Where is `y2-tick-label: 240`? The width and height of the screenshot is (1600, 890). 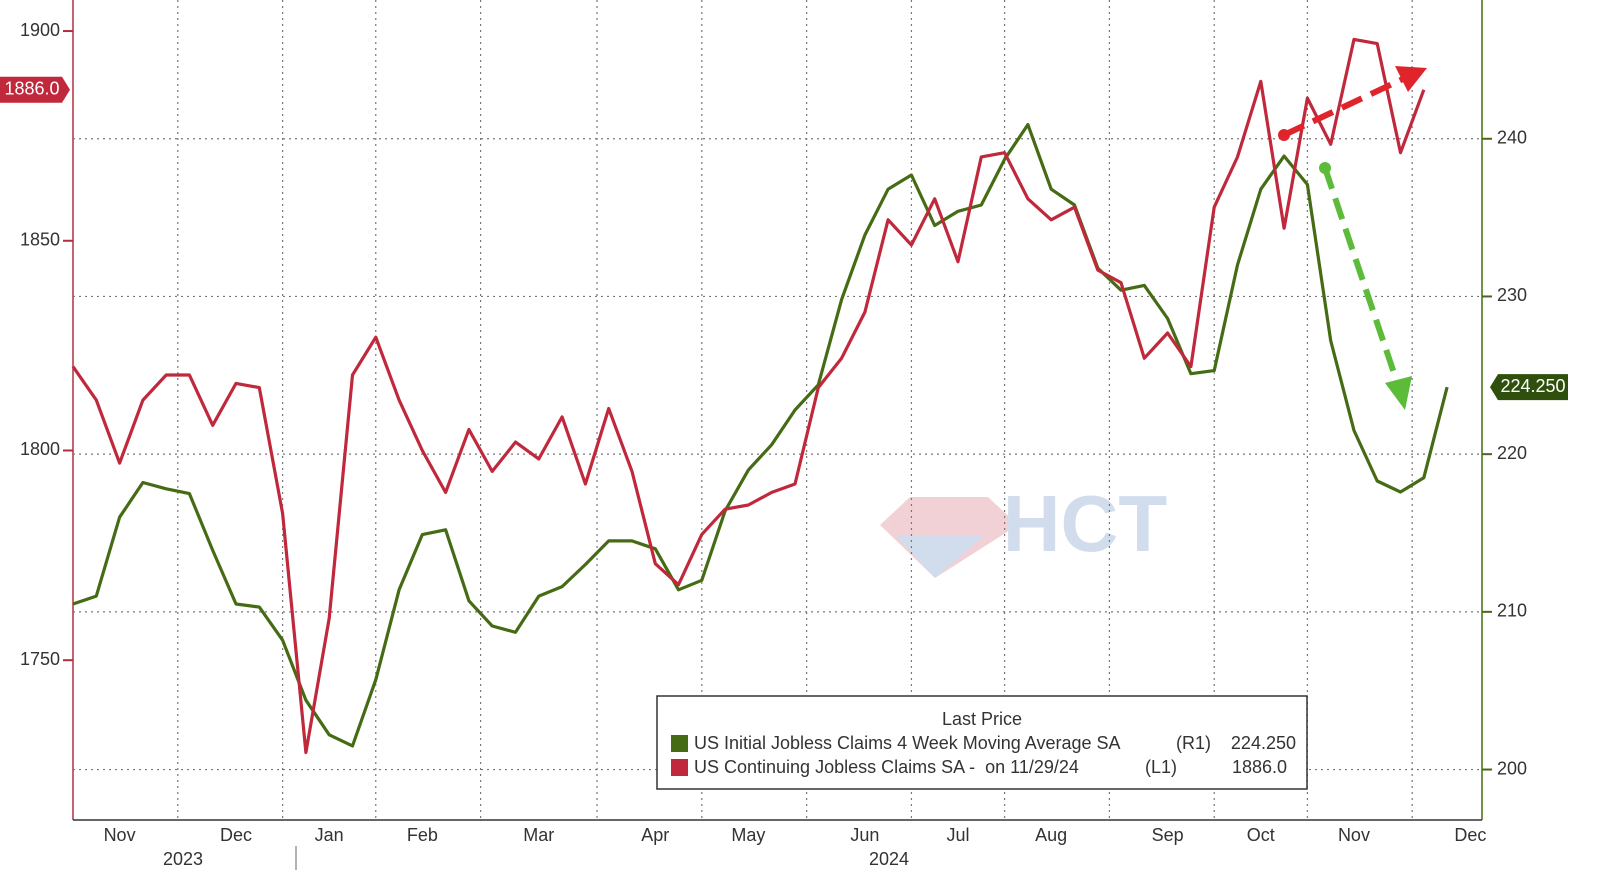 y2-tick-label: 240 is located at coordinates (1512, 138).